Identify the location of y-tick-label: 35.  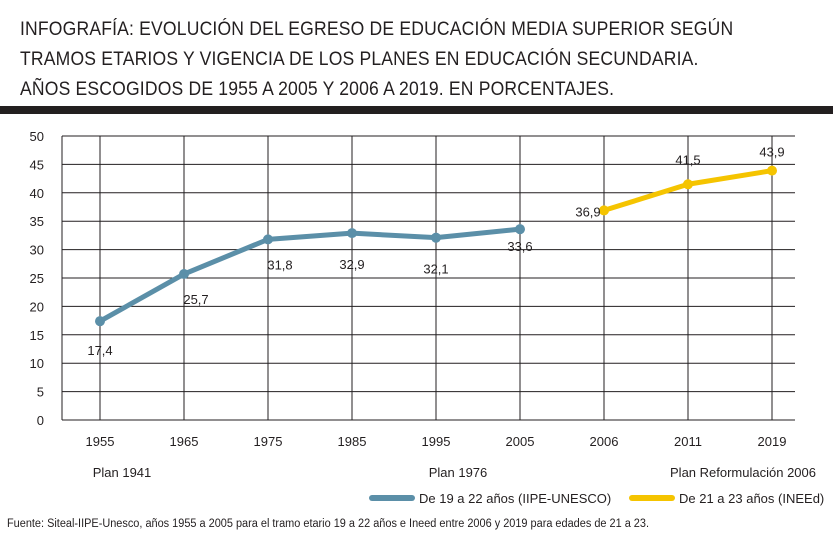
(37, 221).